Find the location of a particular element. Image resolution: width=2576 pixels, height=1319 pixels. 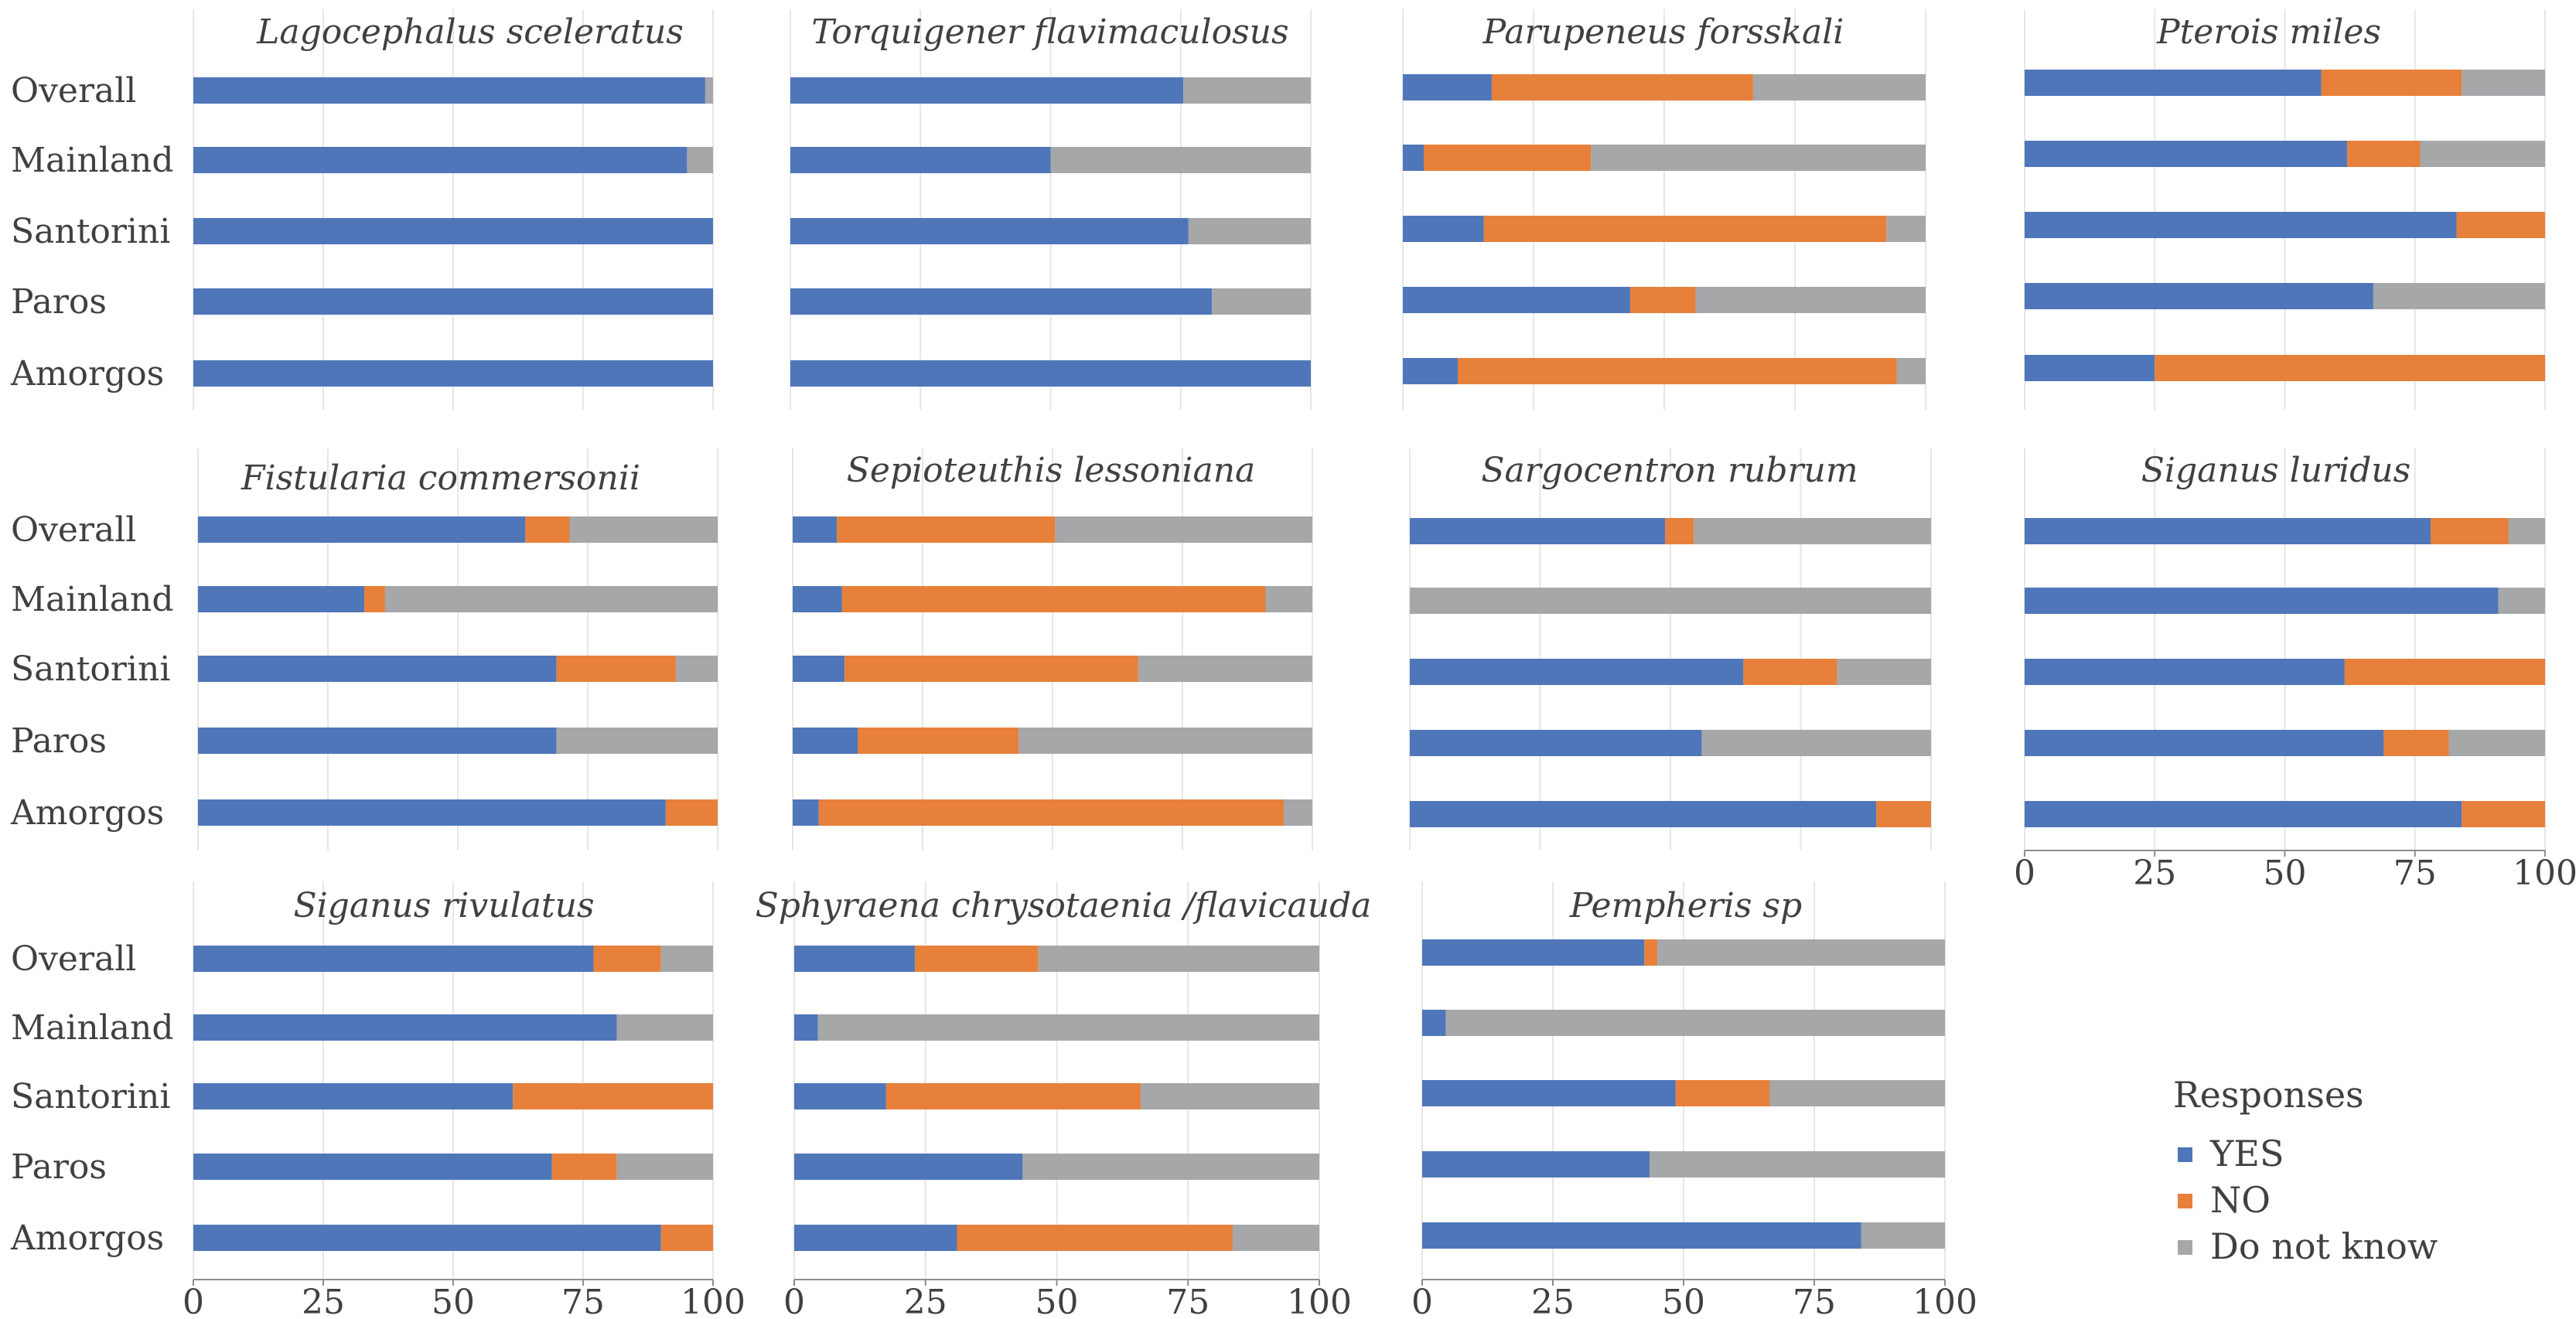

panel-title: Sepioteuthis lessoniana is located at coordinates (1052, 471).